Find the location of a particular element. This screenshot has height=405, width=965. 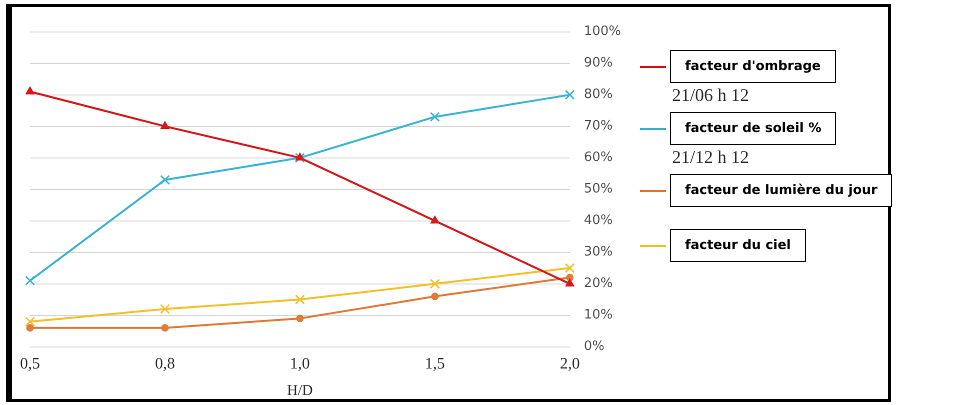

x-tick-label: 0,8 is located at coordinates (164, 364).